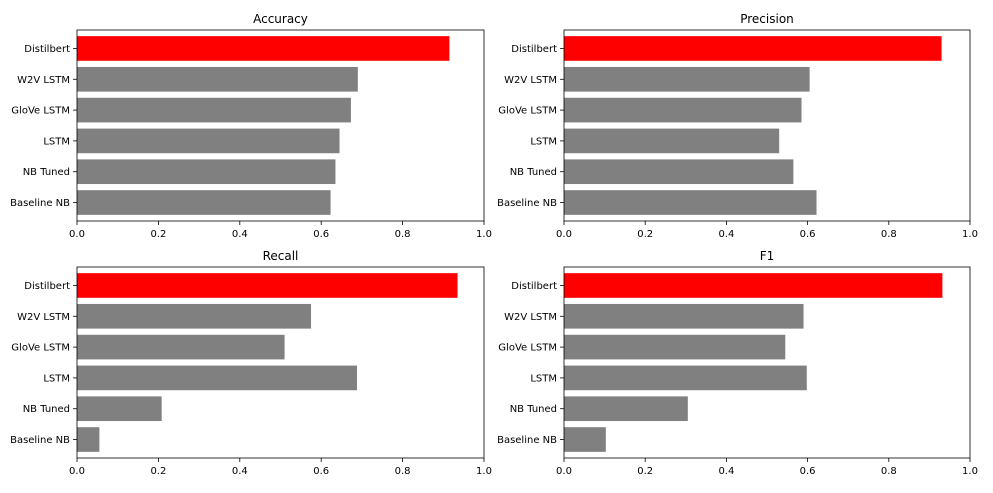 Image resolution: width=993 pixels, height=493 pixels. What do you see at coordinates (753, 48) in the screenshot?
I see `precision-bar-distilbert` at bounding box center [753, 48].